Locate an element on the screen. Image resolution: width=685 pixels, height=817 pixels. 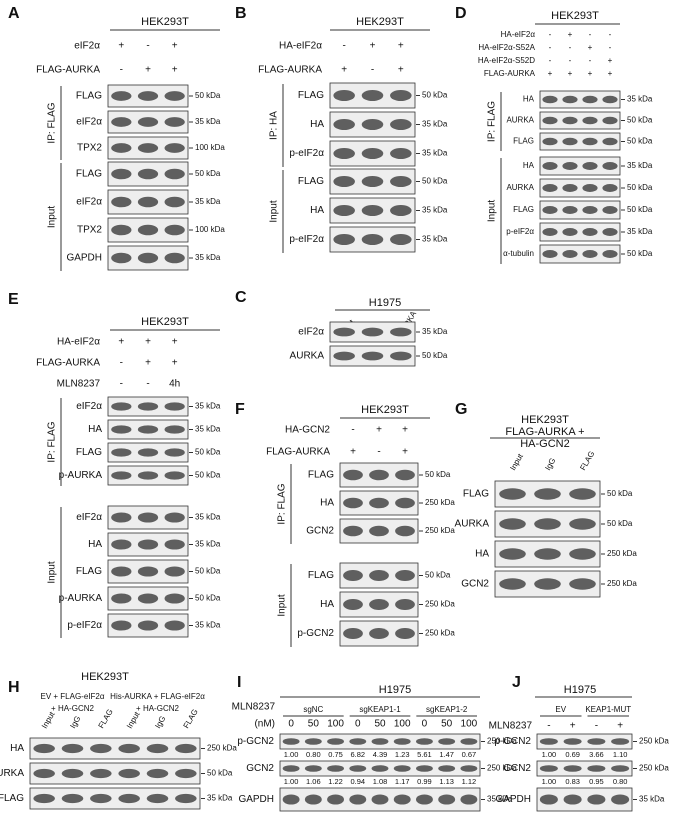
quant-value: 1.22 is located at coordinates (335, 781).